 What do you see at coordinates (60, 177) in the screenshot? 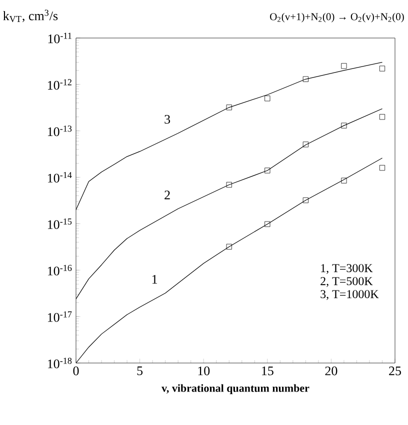
I see `y-tick-label: 10$^{-14}$` at bounding box center [60, 177].